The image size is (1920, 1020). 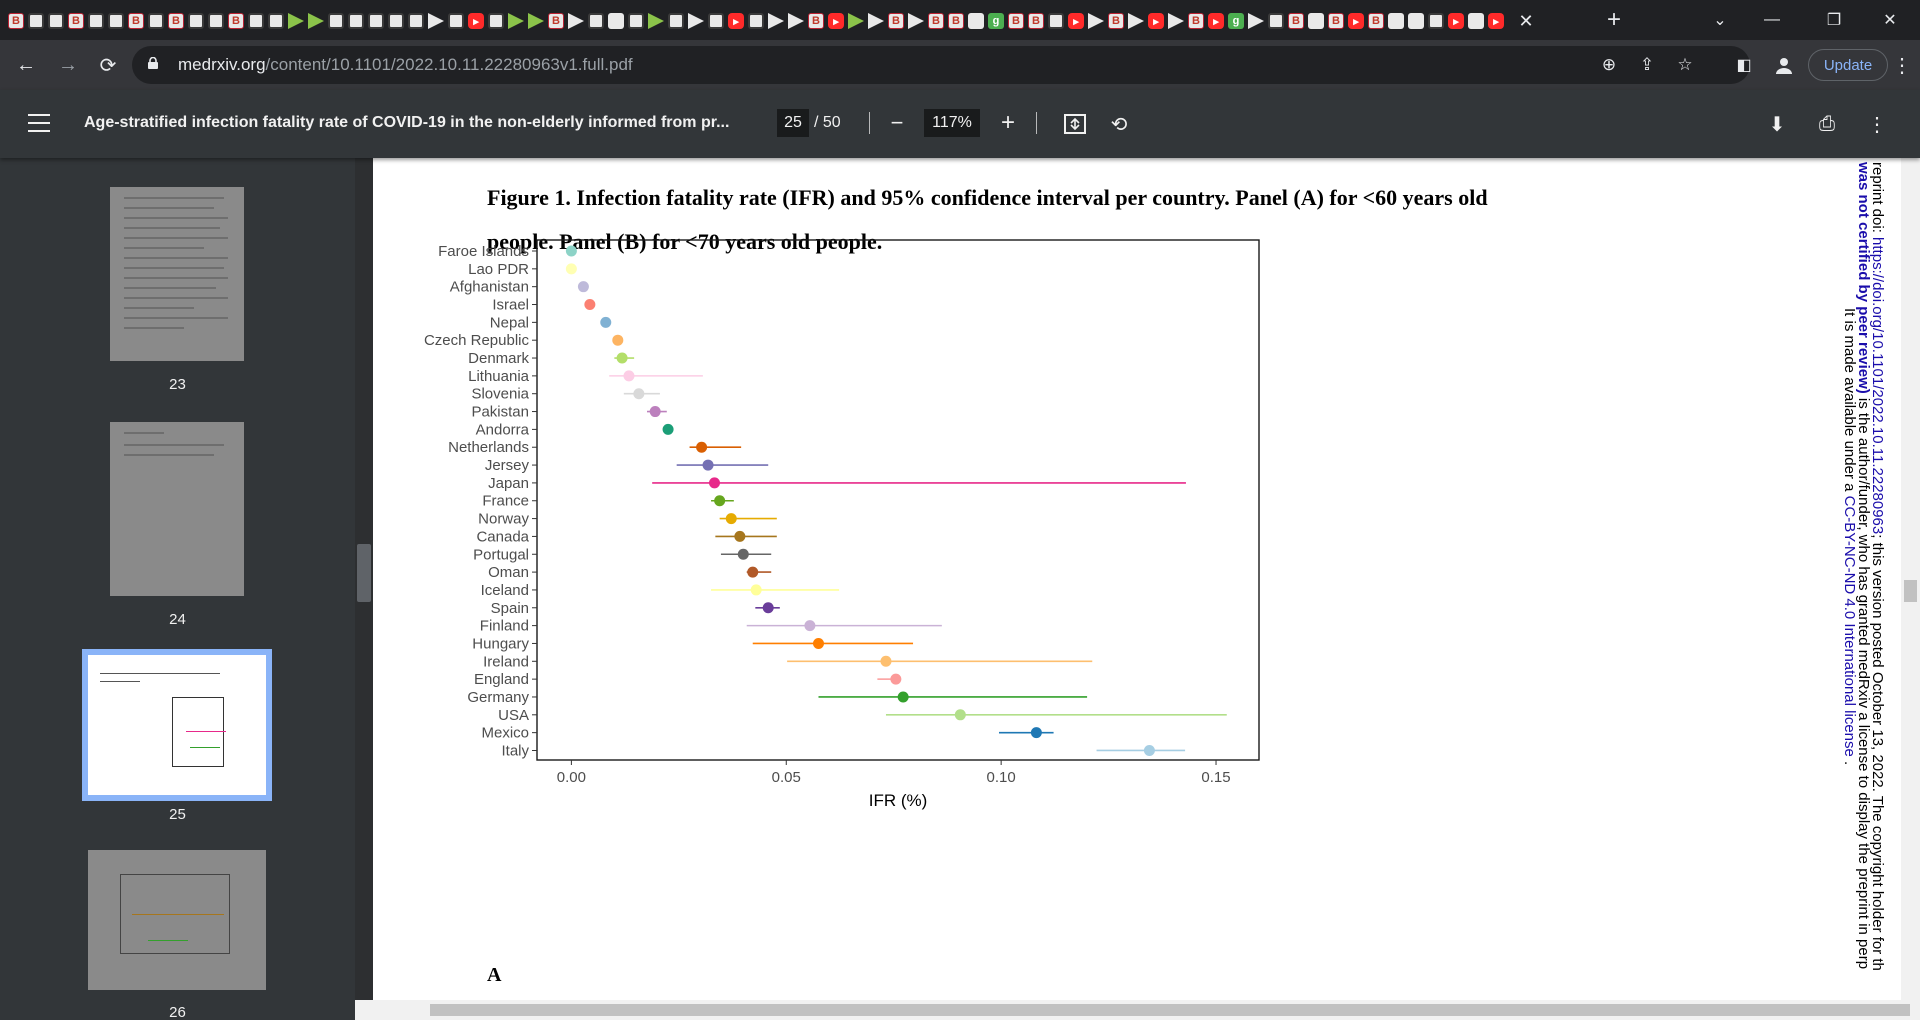 What do you see at coordinates (1834, 20) in the screenshot?
I see `maximize-button: ❐` at bounding box center [1834, 20].